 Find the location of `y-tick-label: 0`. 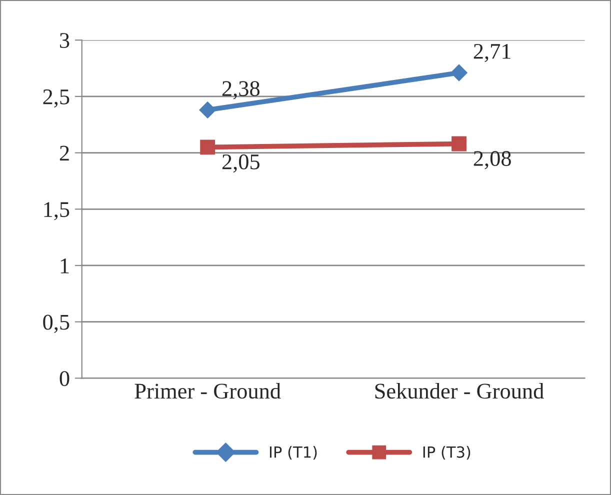

y-tick-label: 0 is located at coordinates (65, 378).